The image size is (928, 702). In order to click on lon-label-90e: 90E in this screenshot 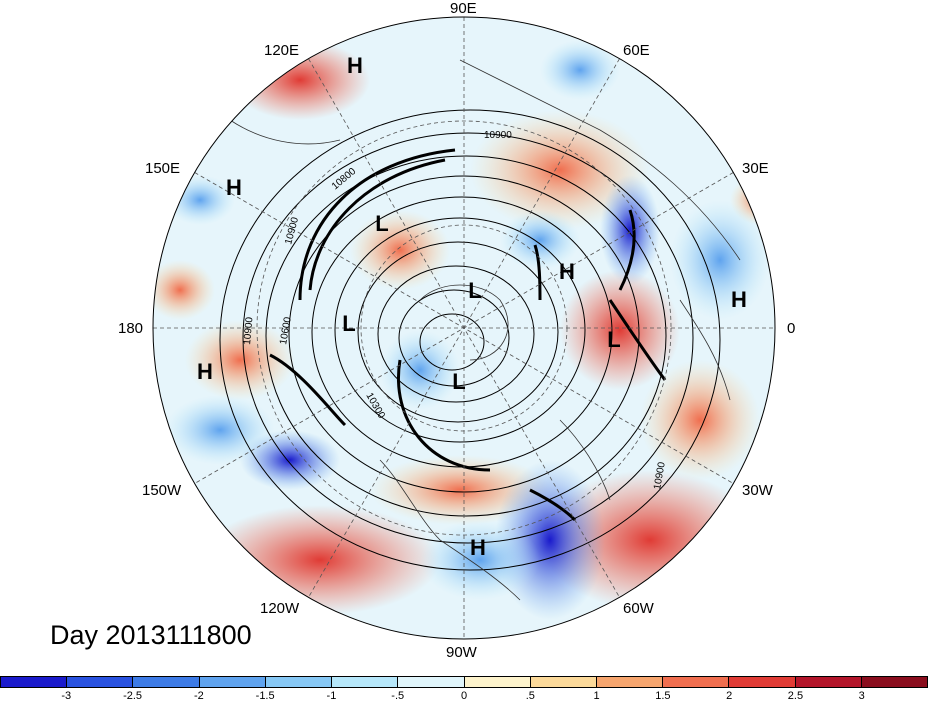, I will do `click(463, 8)`.